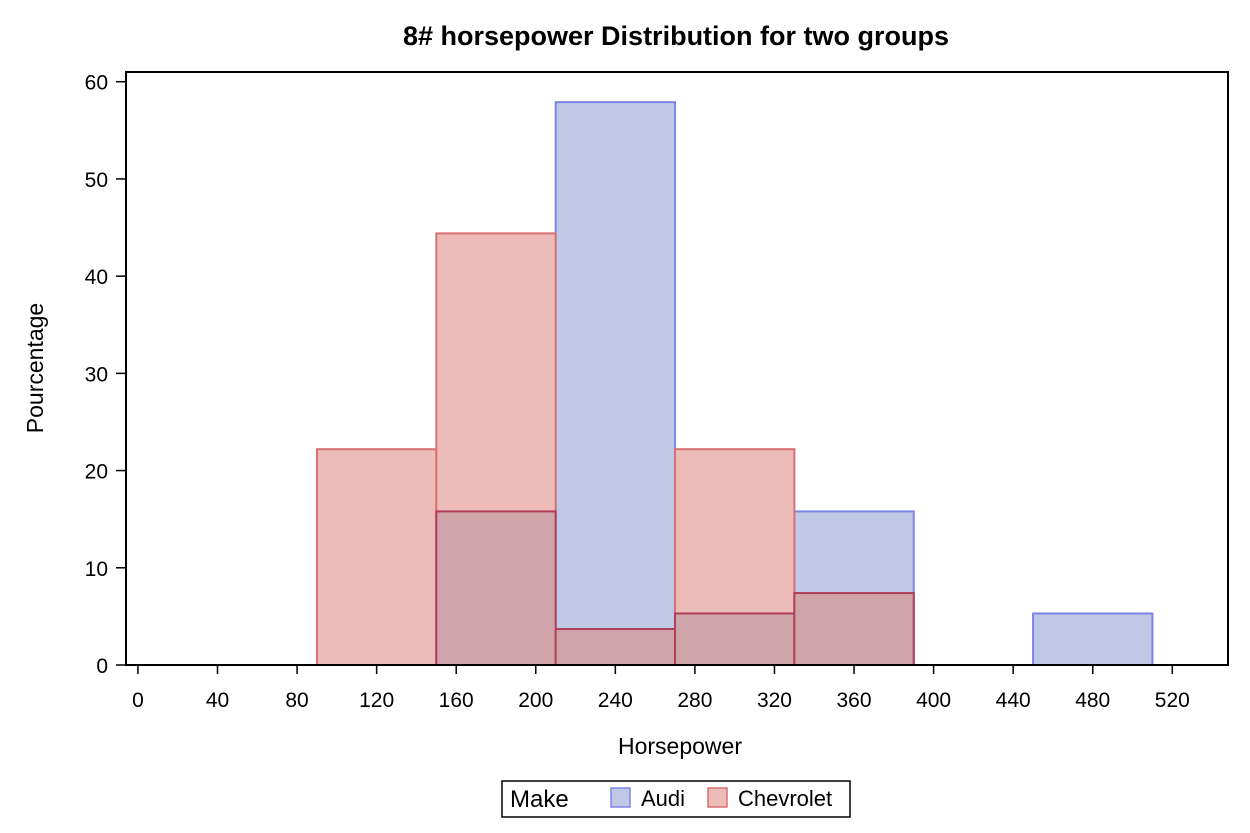 The image size is (1250, 833). What do you see at coordinates (680, 746) in the screenshot?
I see `x-axis-label: Horsepower` at bounding box center [680, 746].